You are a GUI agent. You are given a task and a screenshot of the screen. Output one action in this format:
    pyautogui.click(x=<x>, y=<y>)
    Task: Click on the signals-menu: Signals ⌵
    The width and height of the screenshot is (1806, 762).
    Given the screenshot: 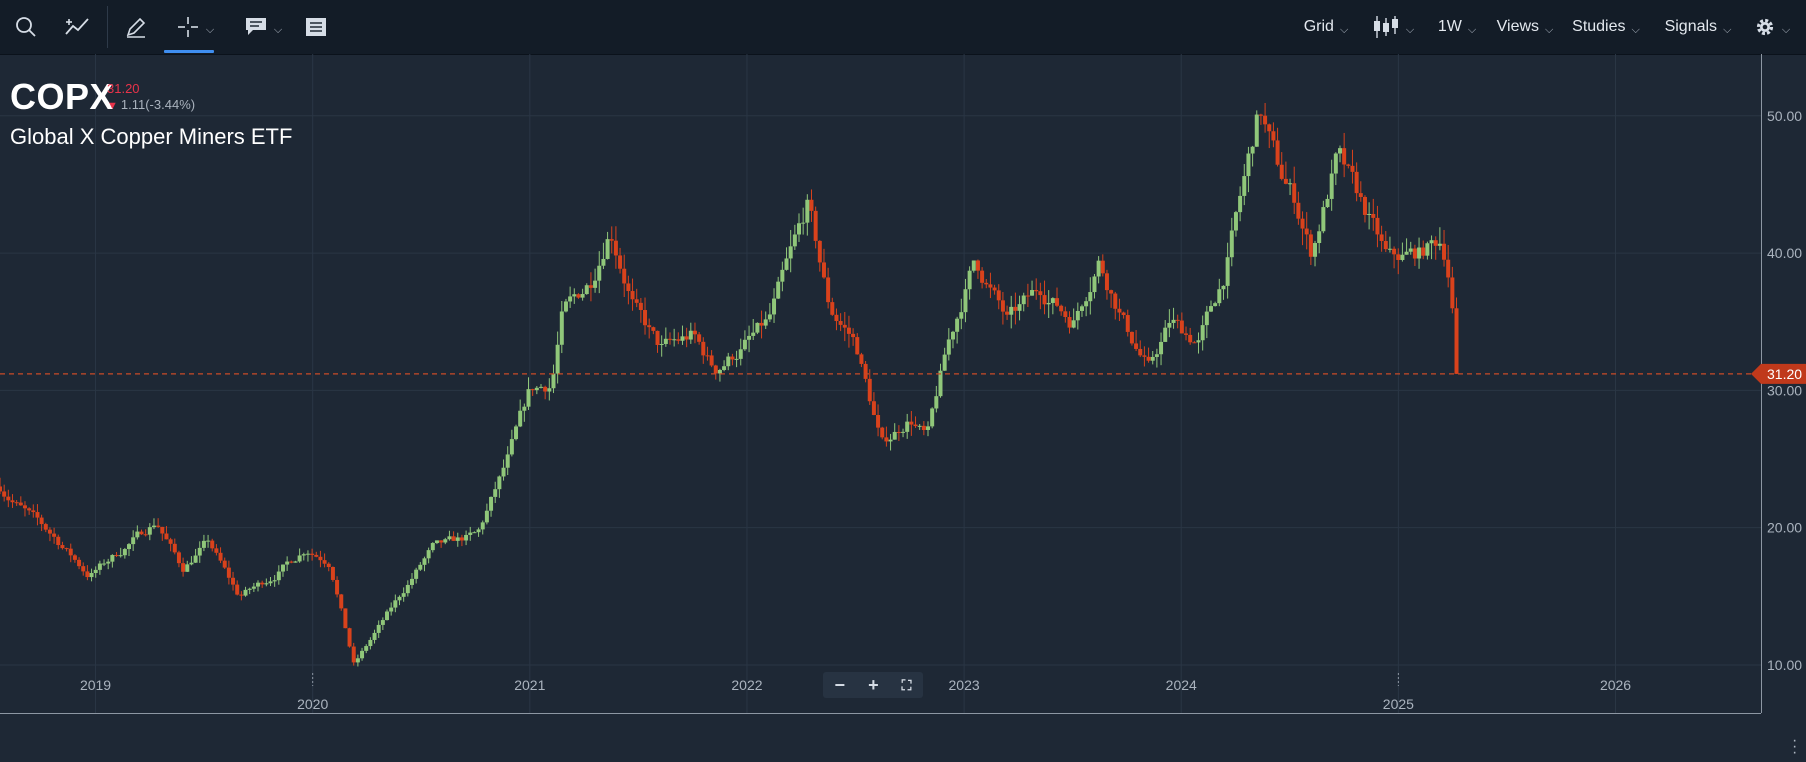 What is the action you would take?
    pyautogui.click(x=1698, y=27)
    